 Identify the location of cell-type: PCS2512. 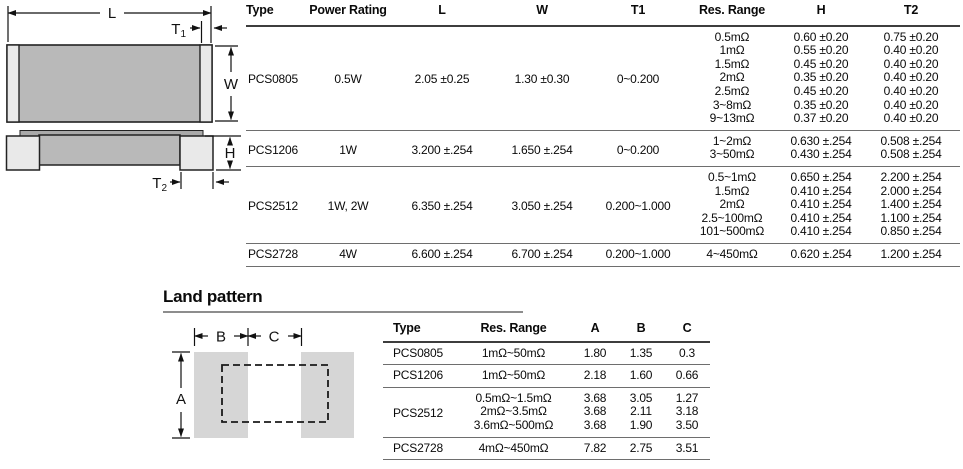
(419, 412).